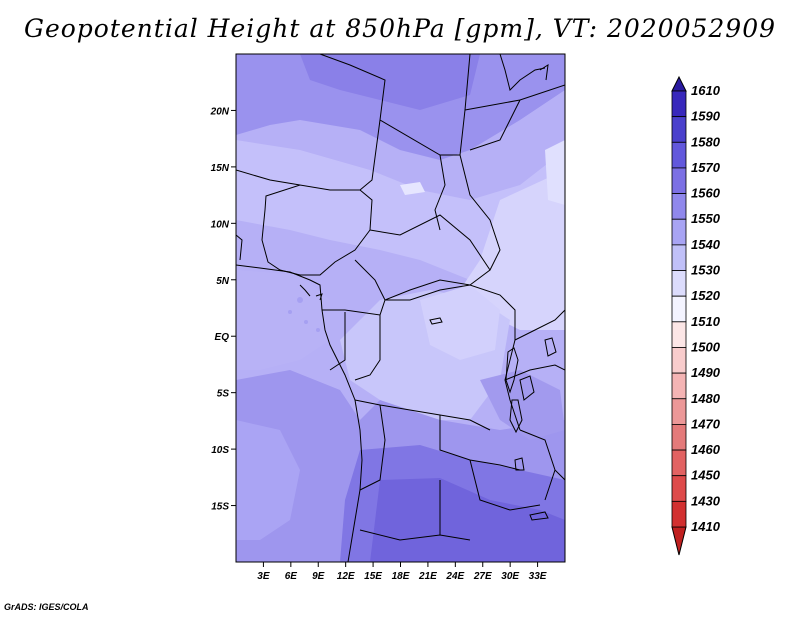  What do you see at coordinates (222, 337) in the screenshot?
I see `lat-tick-label: EQ` at bounding box center [222, 337].